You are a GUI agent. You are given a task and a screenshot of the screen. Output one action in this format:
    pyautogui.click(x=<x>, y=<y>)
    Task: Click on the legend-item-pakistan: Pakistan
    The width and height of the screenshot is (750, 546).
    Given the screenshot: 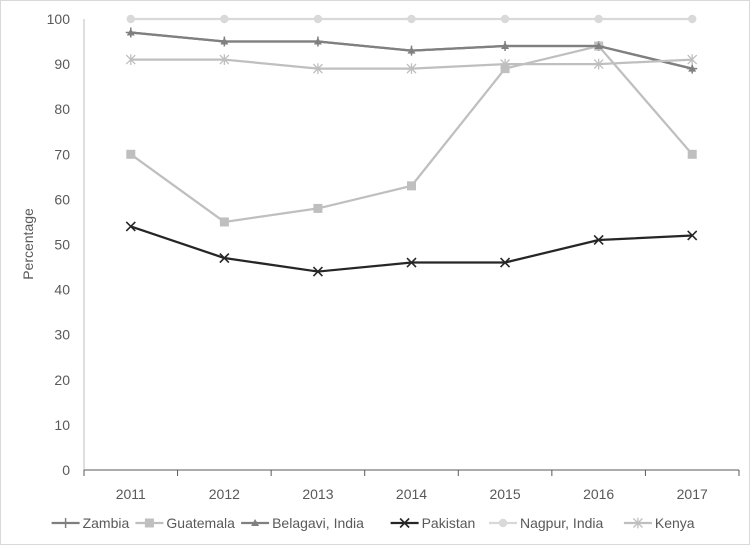 What is the action you would take?
    pyautogui.click(x=433, y=523)
    